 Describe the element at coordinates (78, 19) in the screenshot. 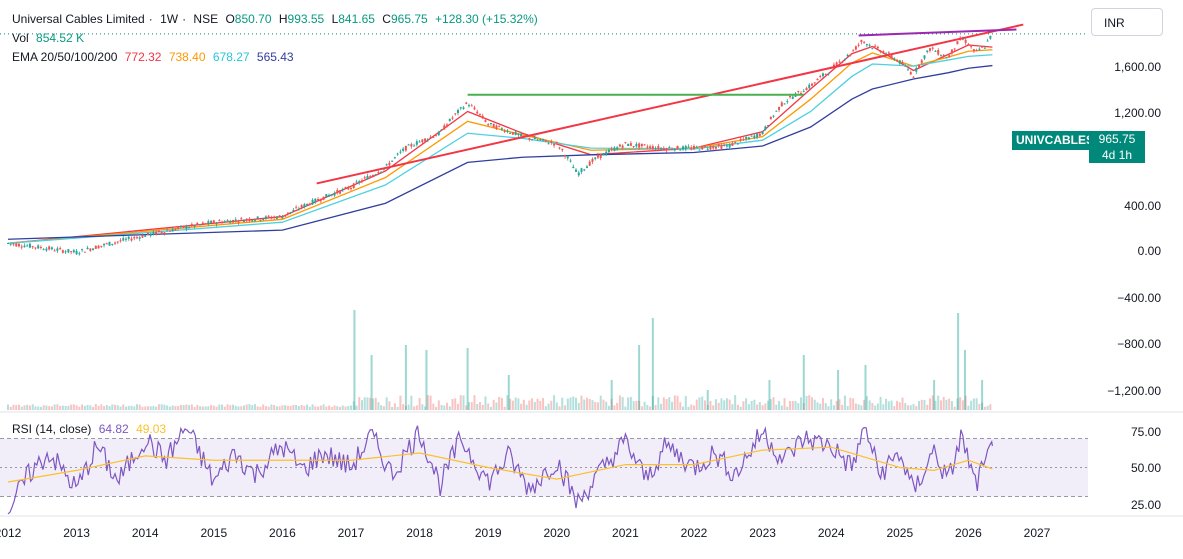

I see `symbol-name: Universal Cables Limited` at that location.